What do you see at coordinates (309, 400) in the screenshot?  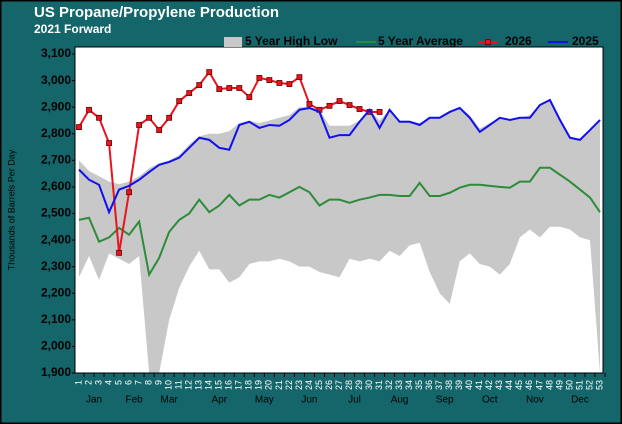 I see `month-label: Jun` at bounding box center [309, 400].